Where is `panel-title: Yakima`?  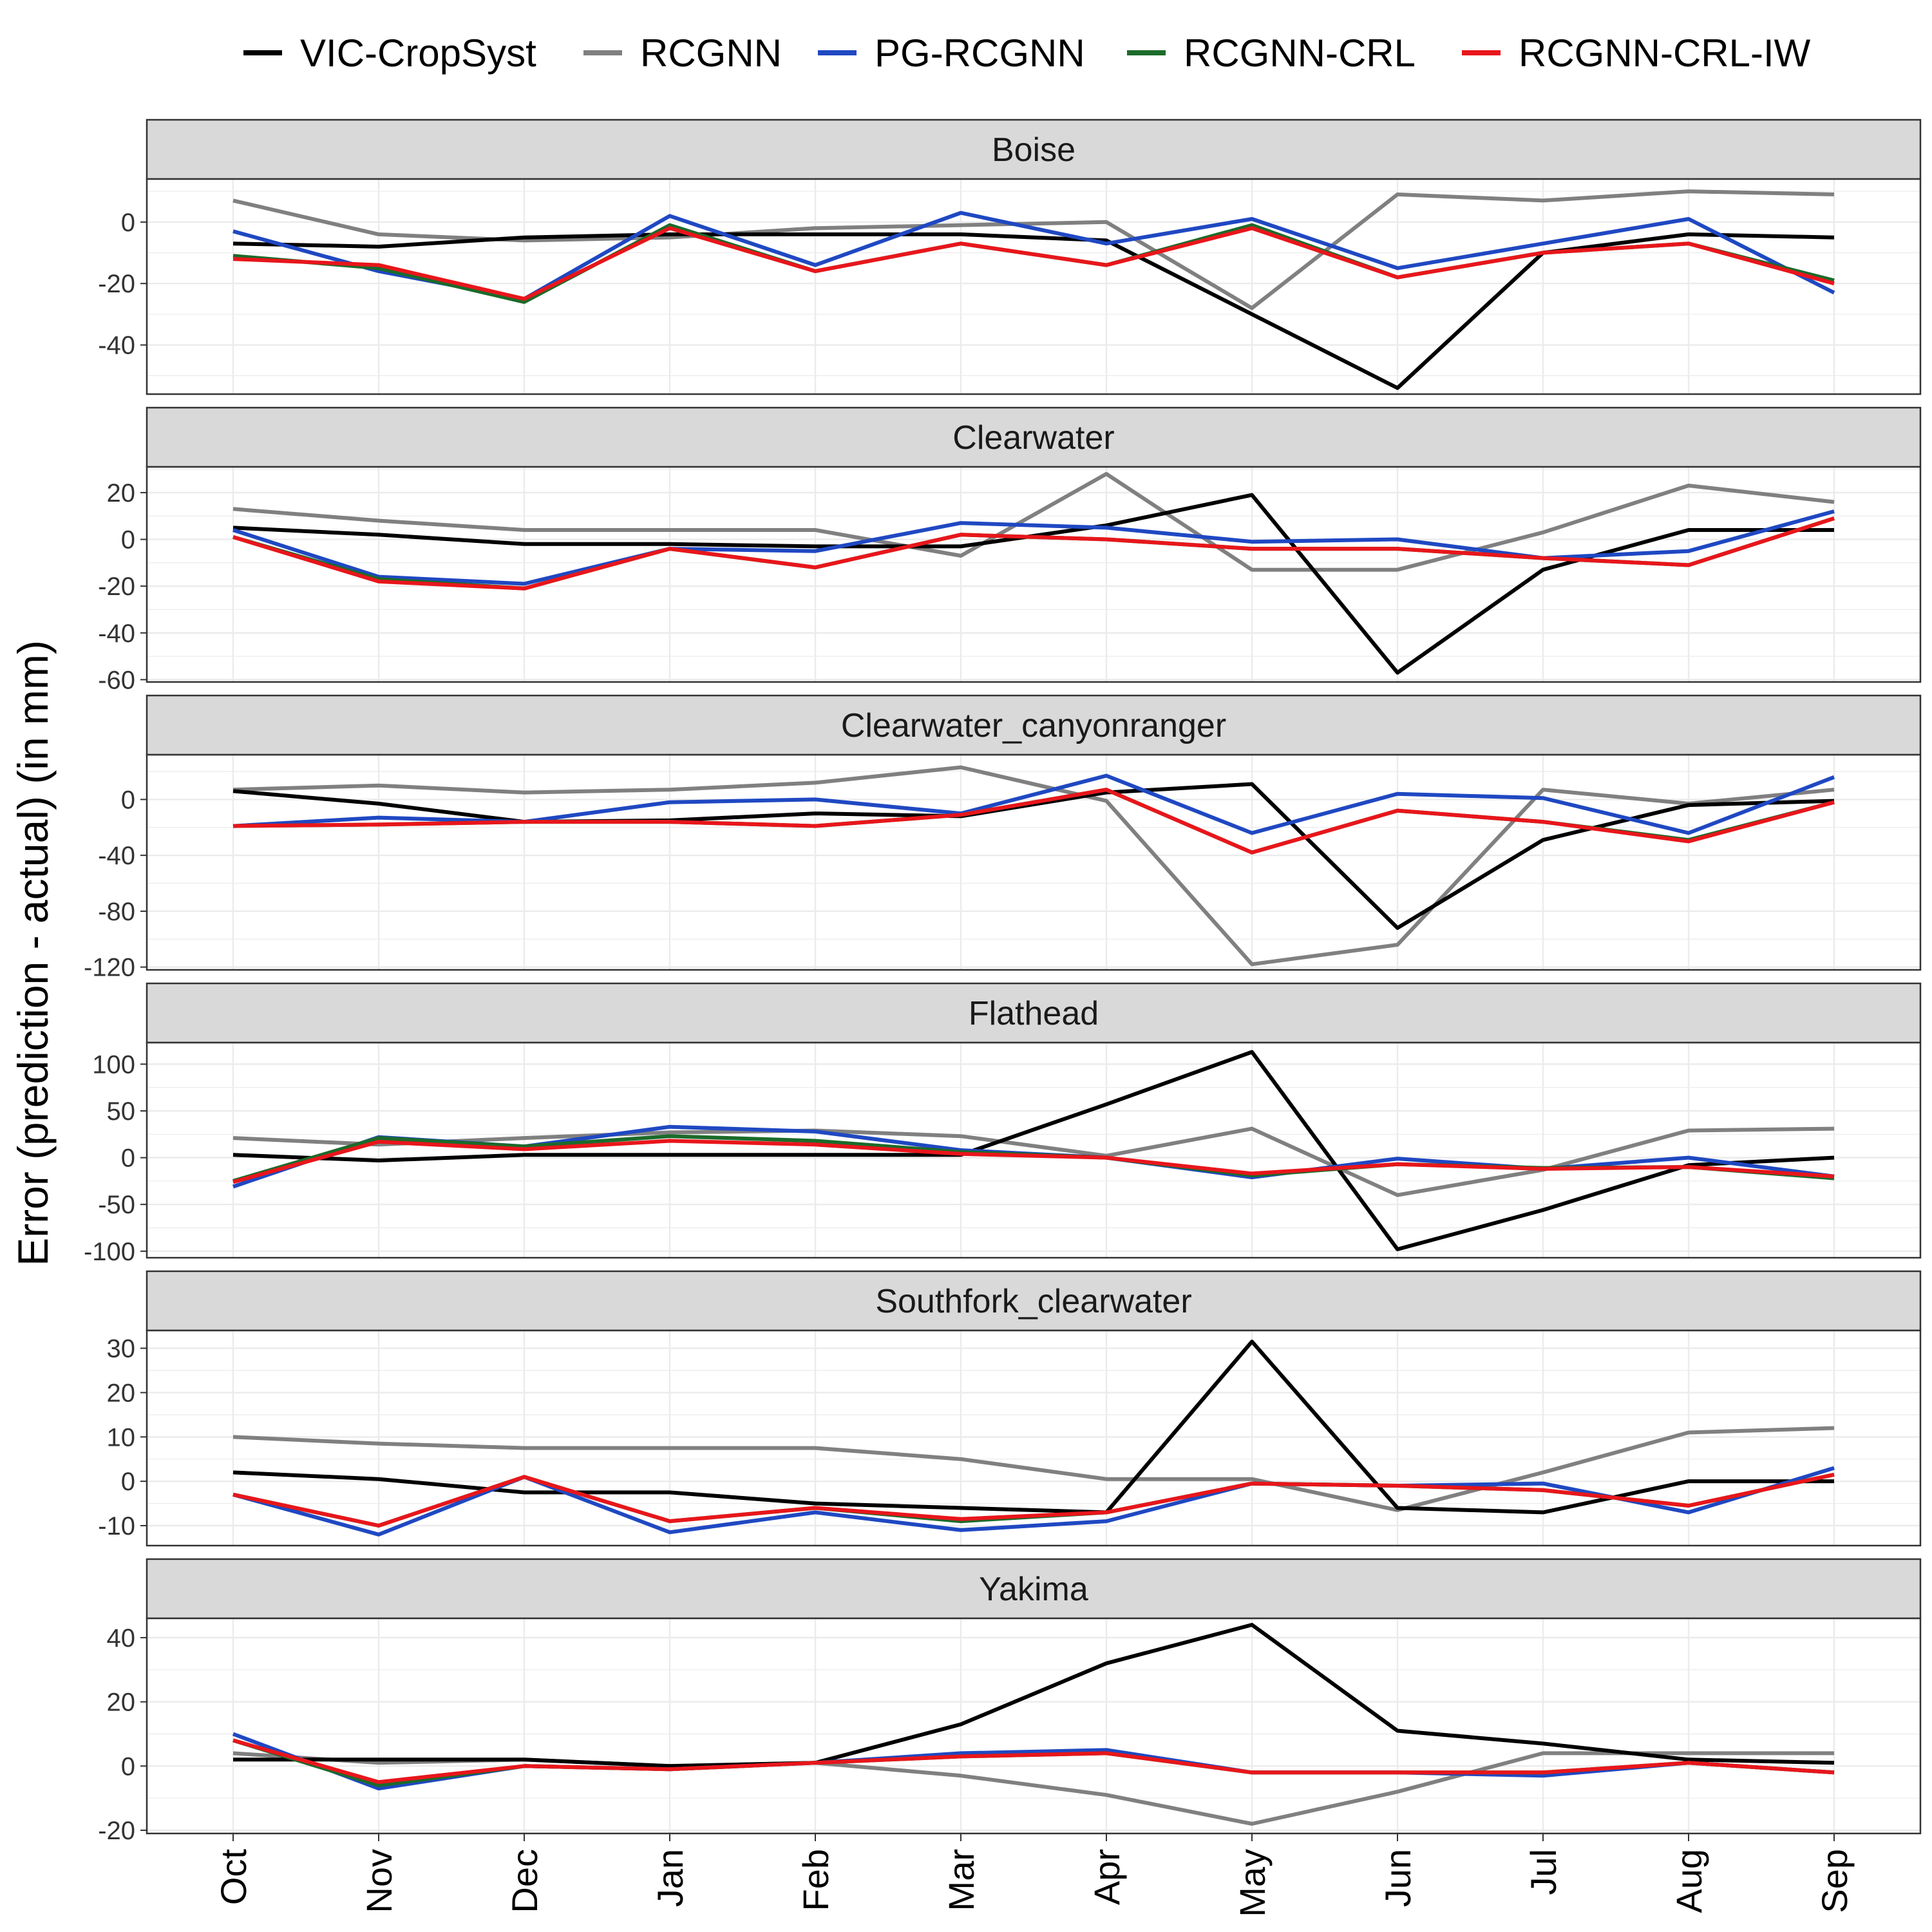
panel-title: Yakima is located at coordinates (1033, 1589).